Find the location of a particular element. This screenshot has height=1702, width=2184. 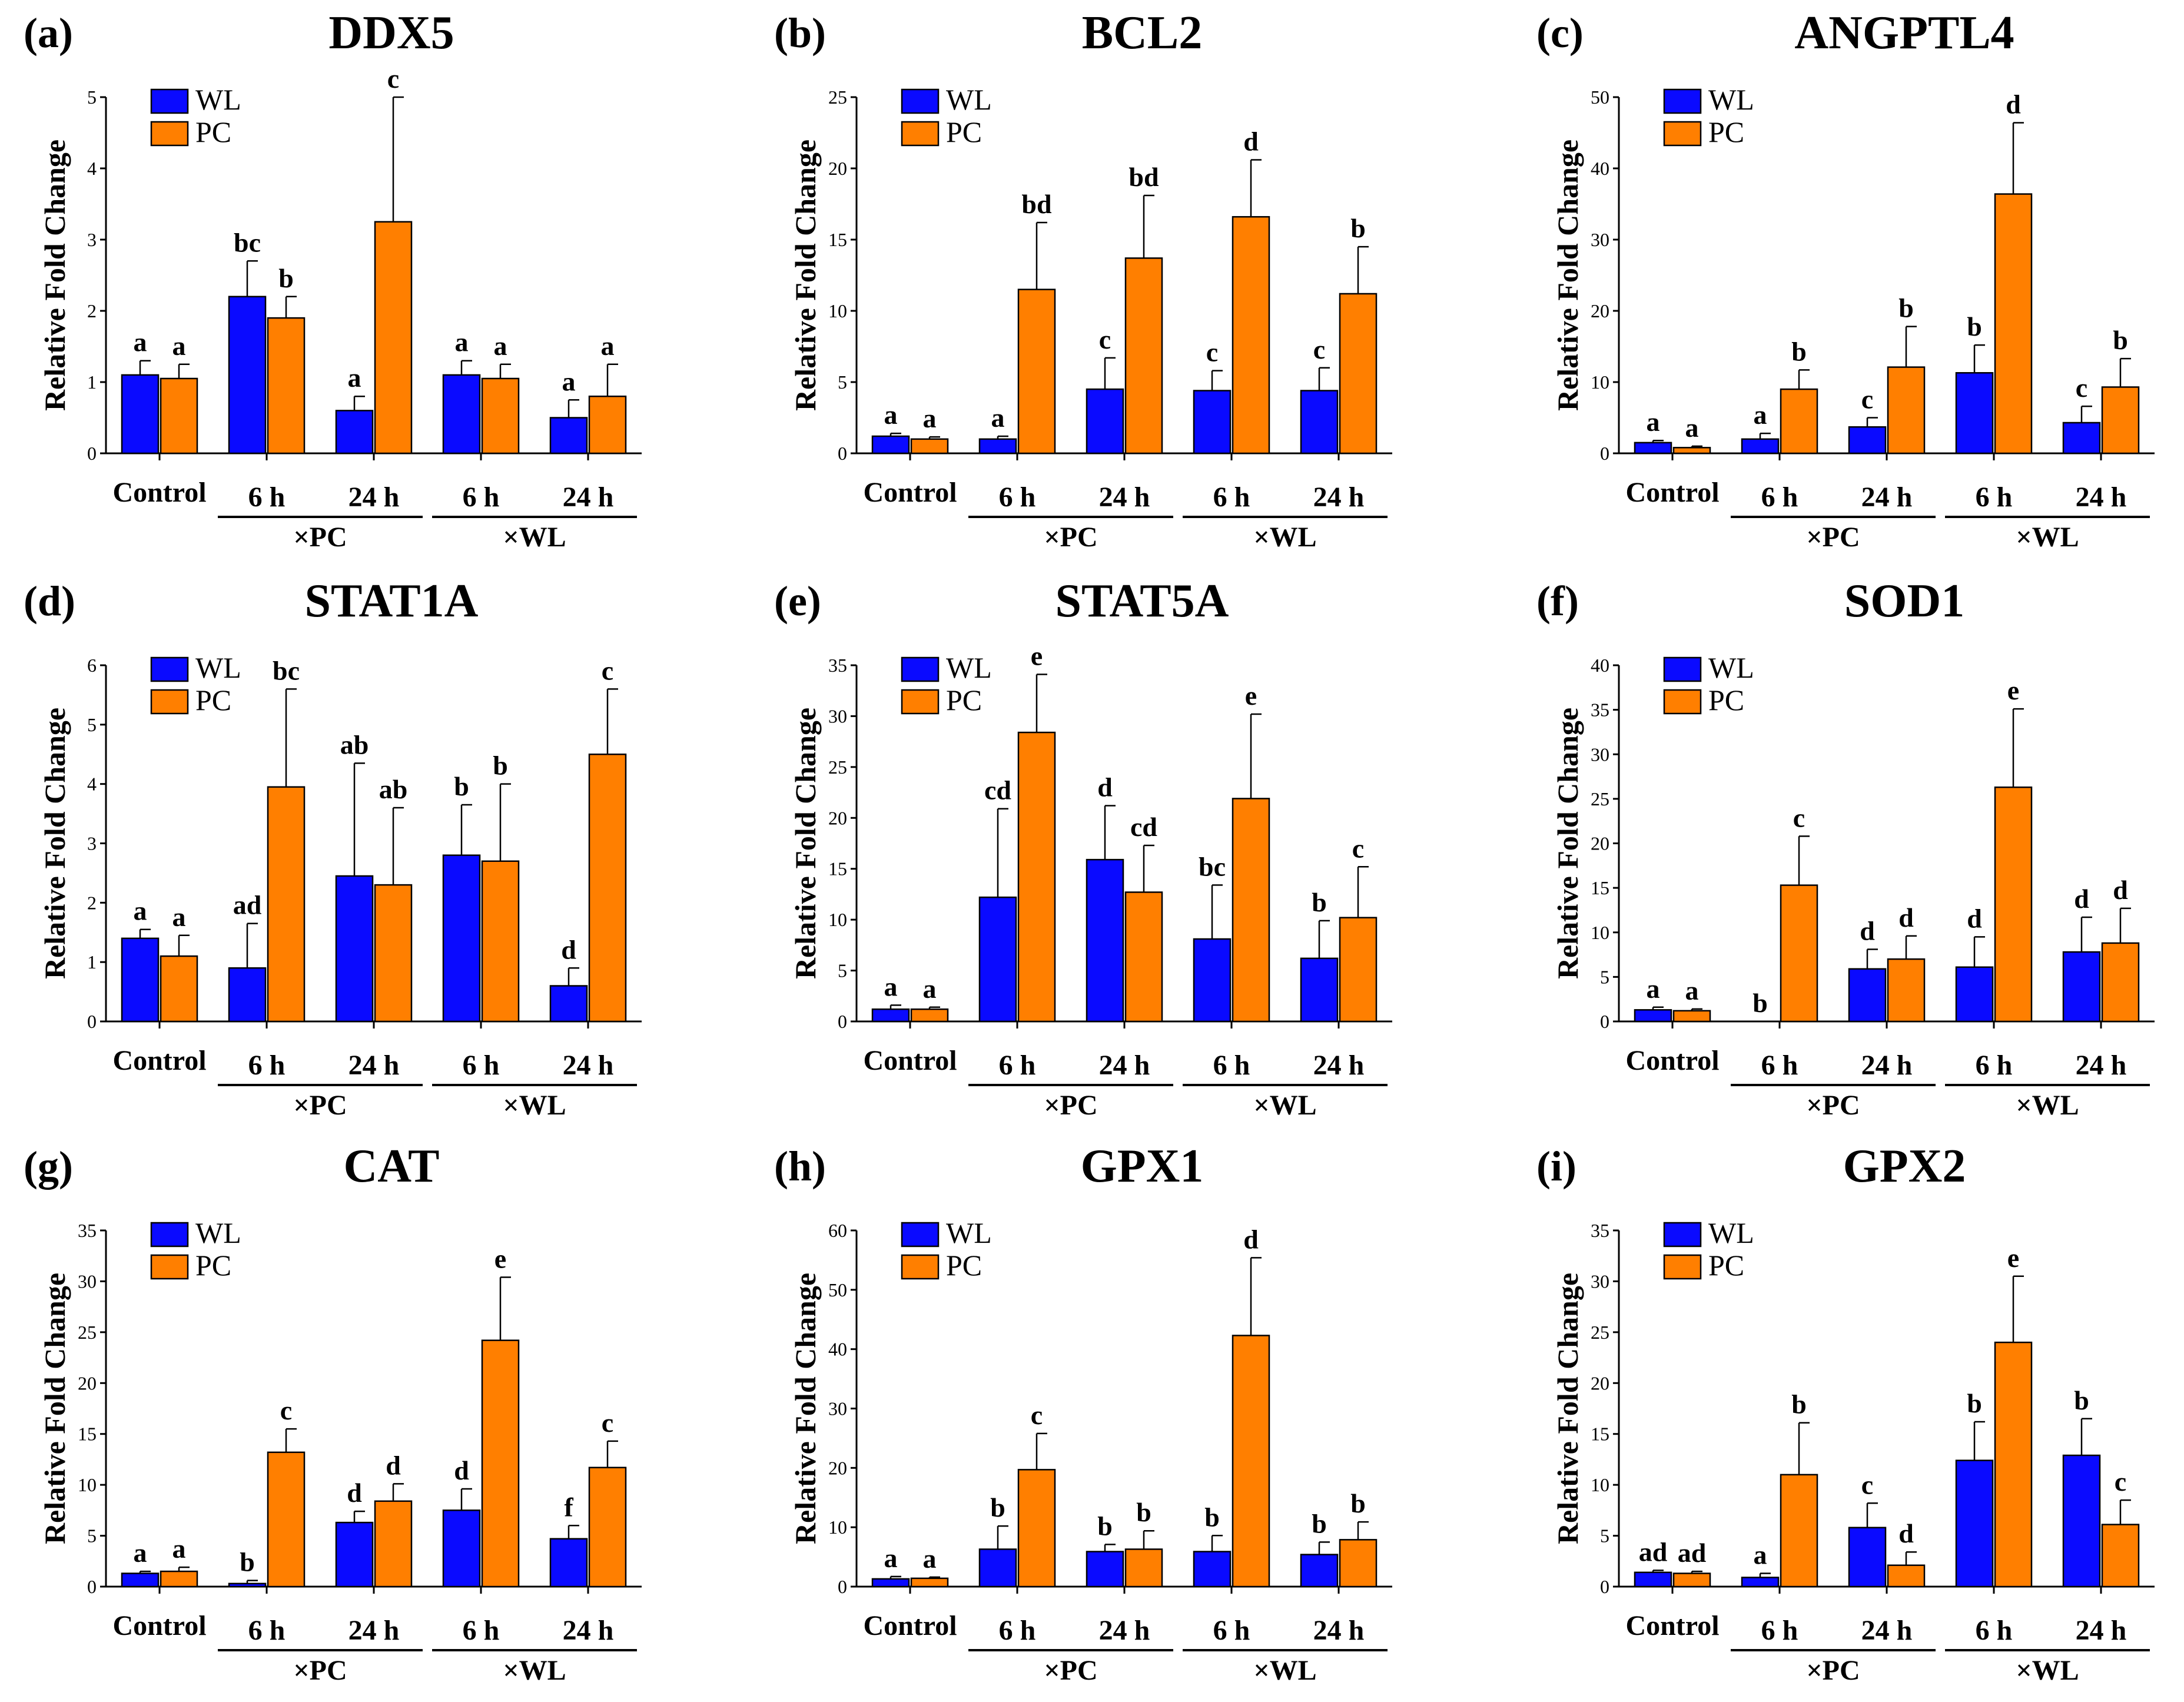

y-tick-label: 6 is located at coordinates (92, 665).